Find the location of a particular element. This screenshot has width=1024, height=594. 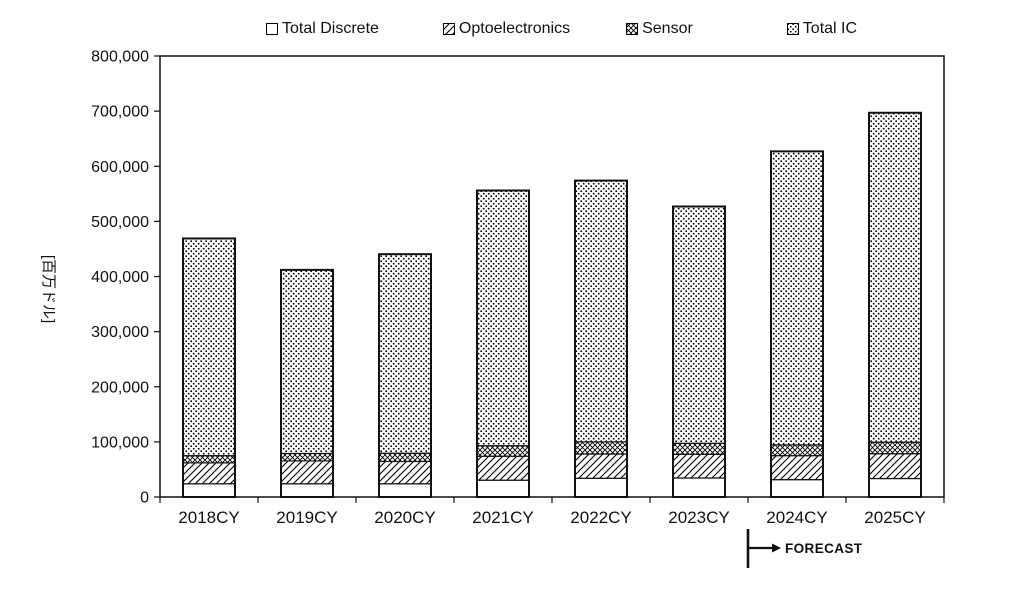

legend-label-sensor: Sensor is located at coordinates (667, 28).